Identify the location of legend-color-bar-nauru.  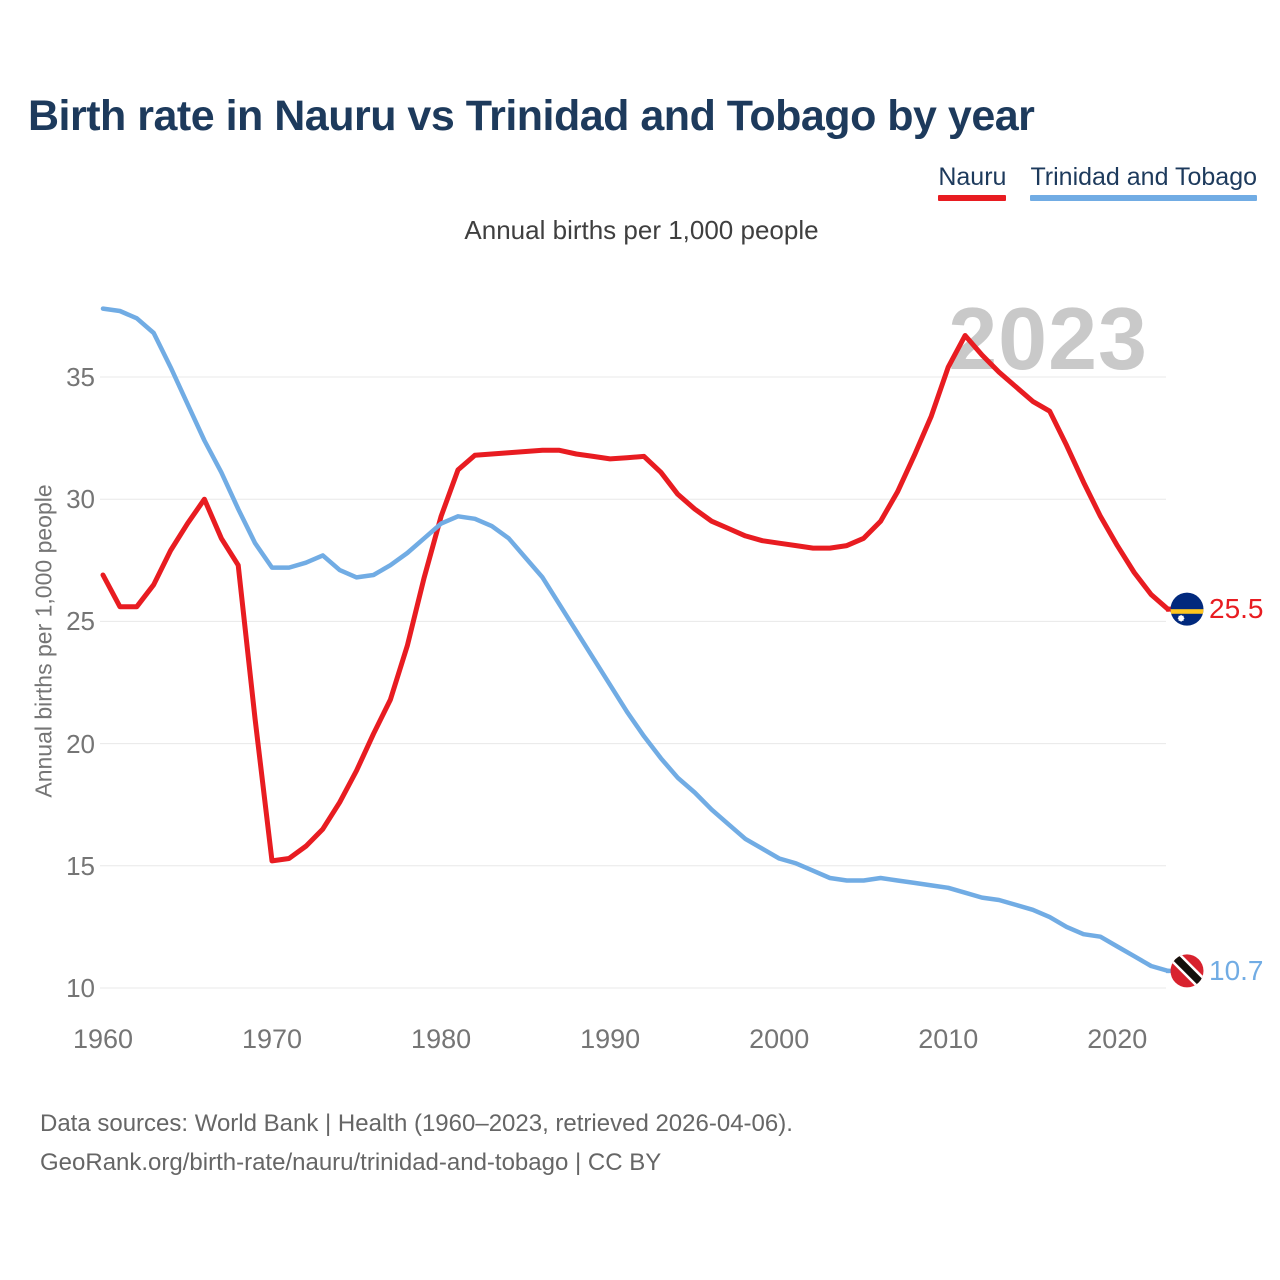
(972, 198).